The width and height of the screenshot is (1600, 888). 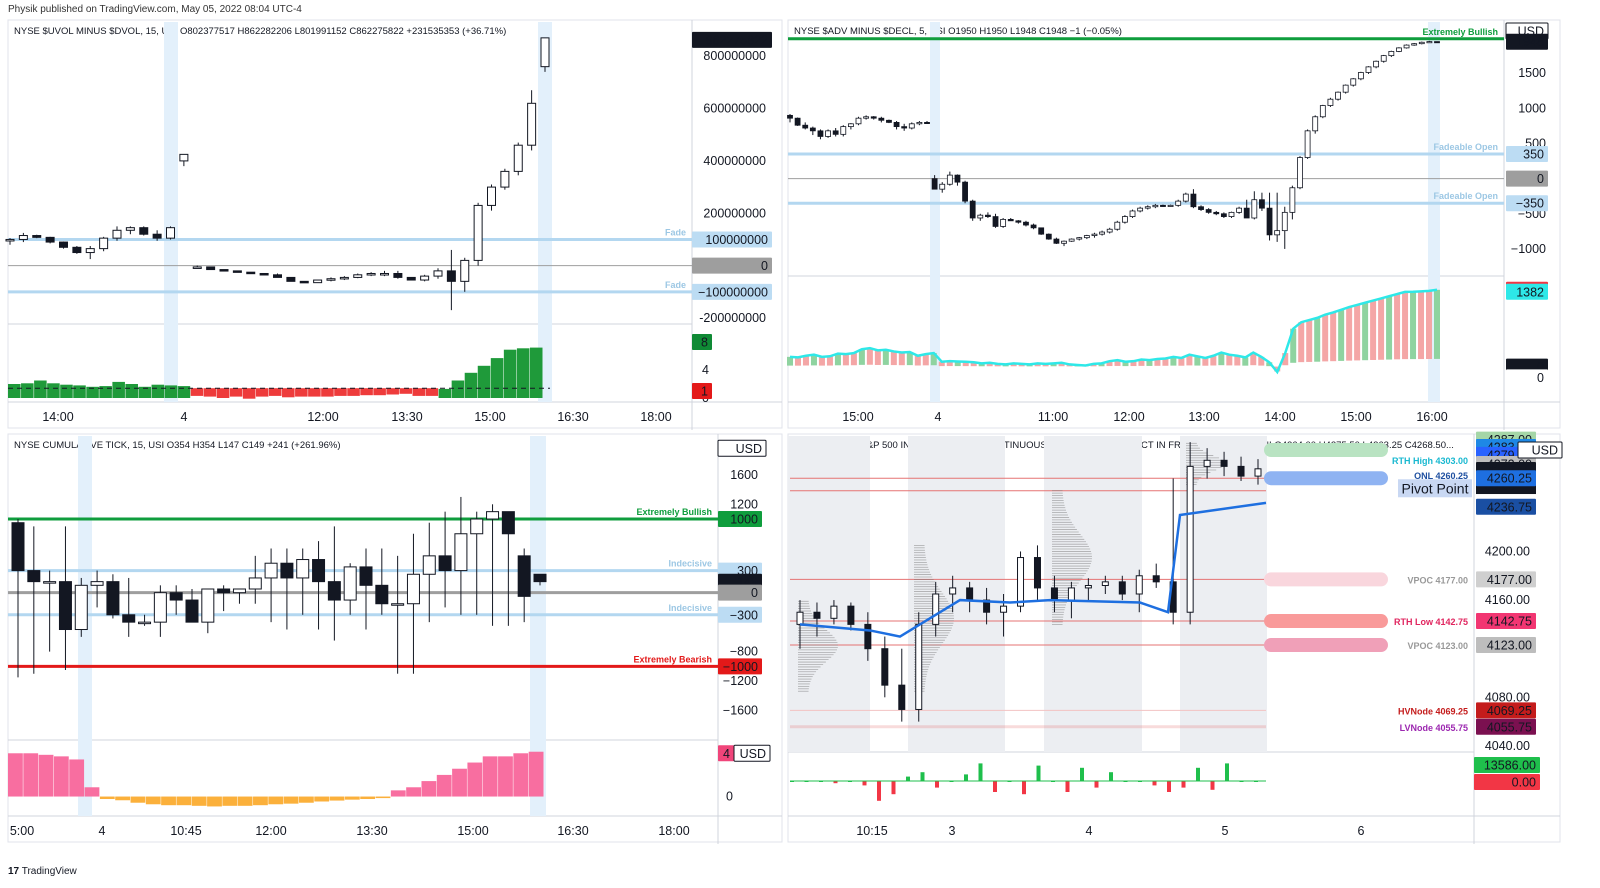 I want to click on mes-level-label: RTH High 4303.00, so click(x=1430, y=461).